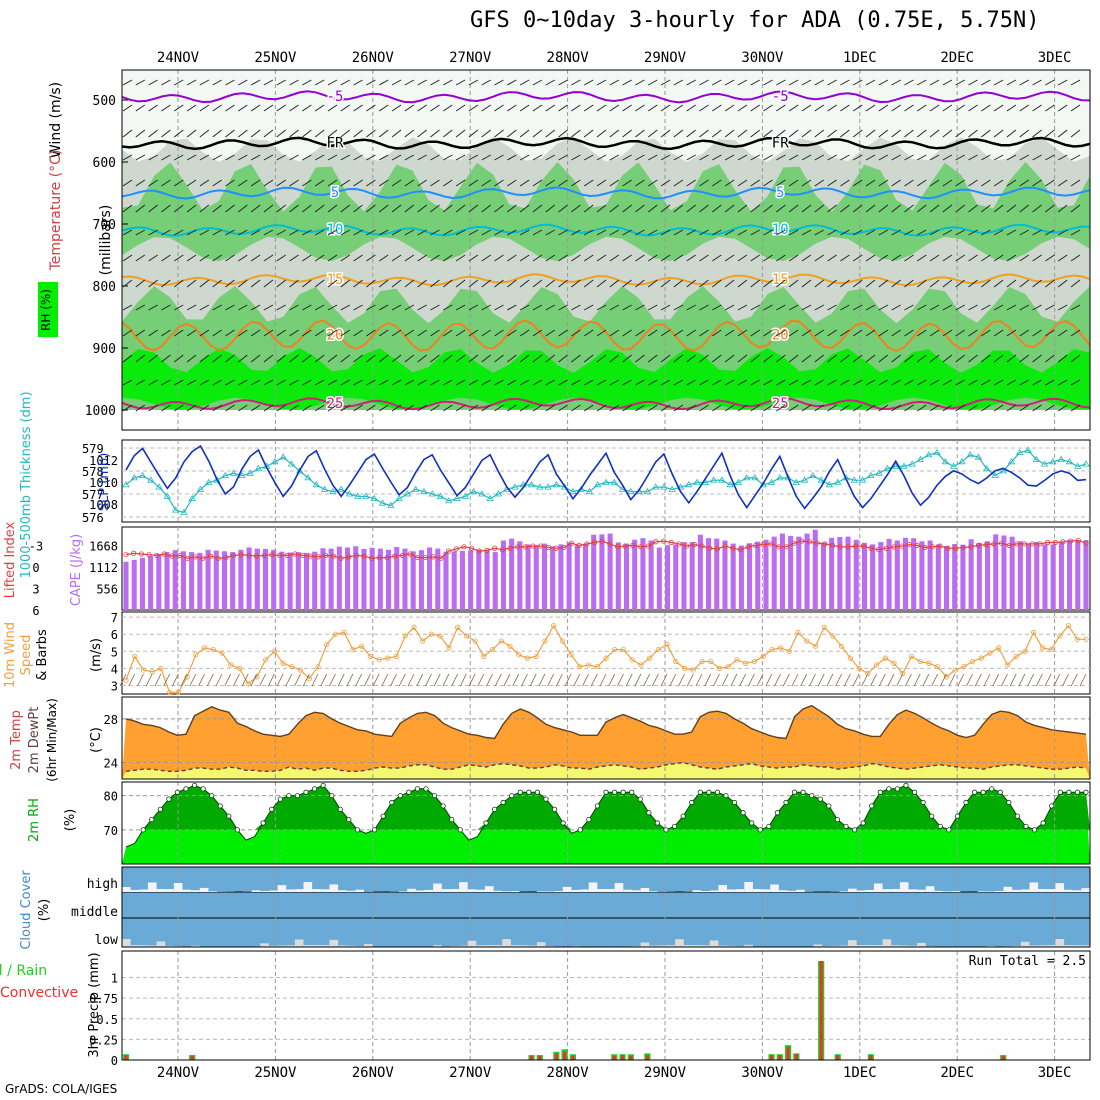 The height and width of the screenshot is (1100, 1100). Describe the element at coordinates (796, 1057) in the screenshot. I see `precip-convective-bar` at that location.